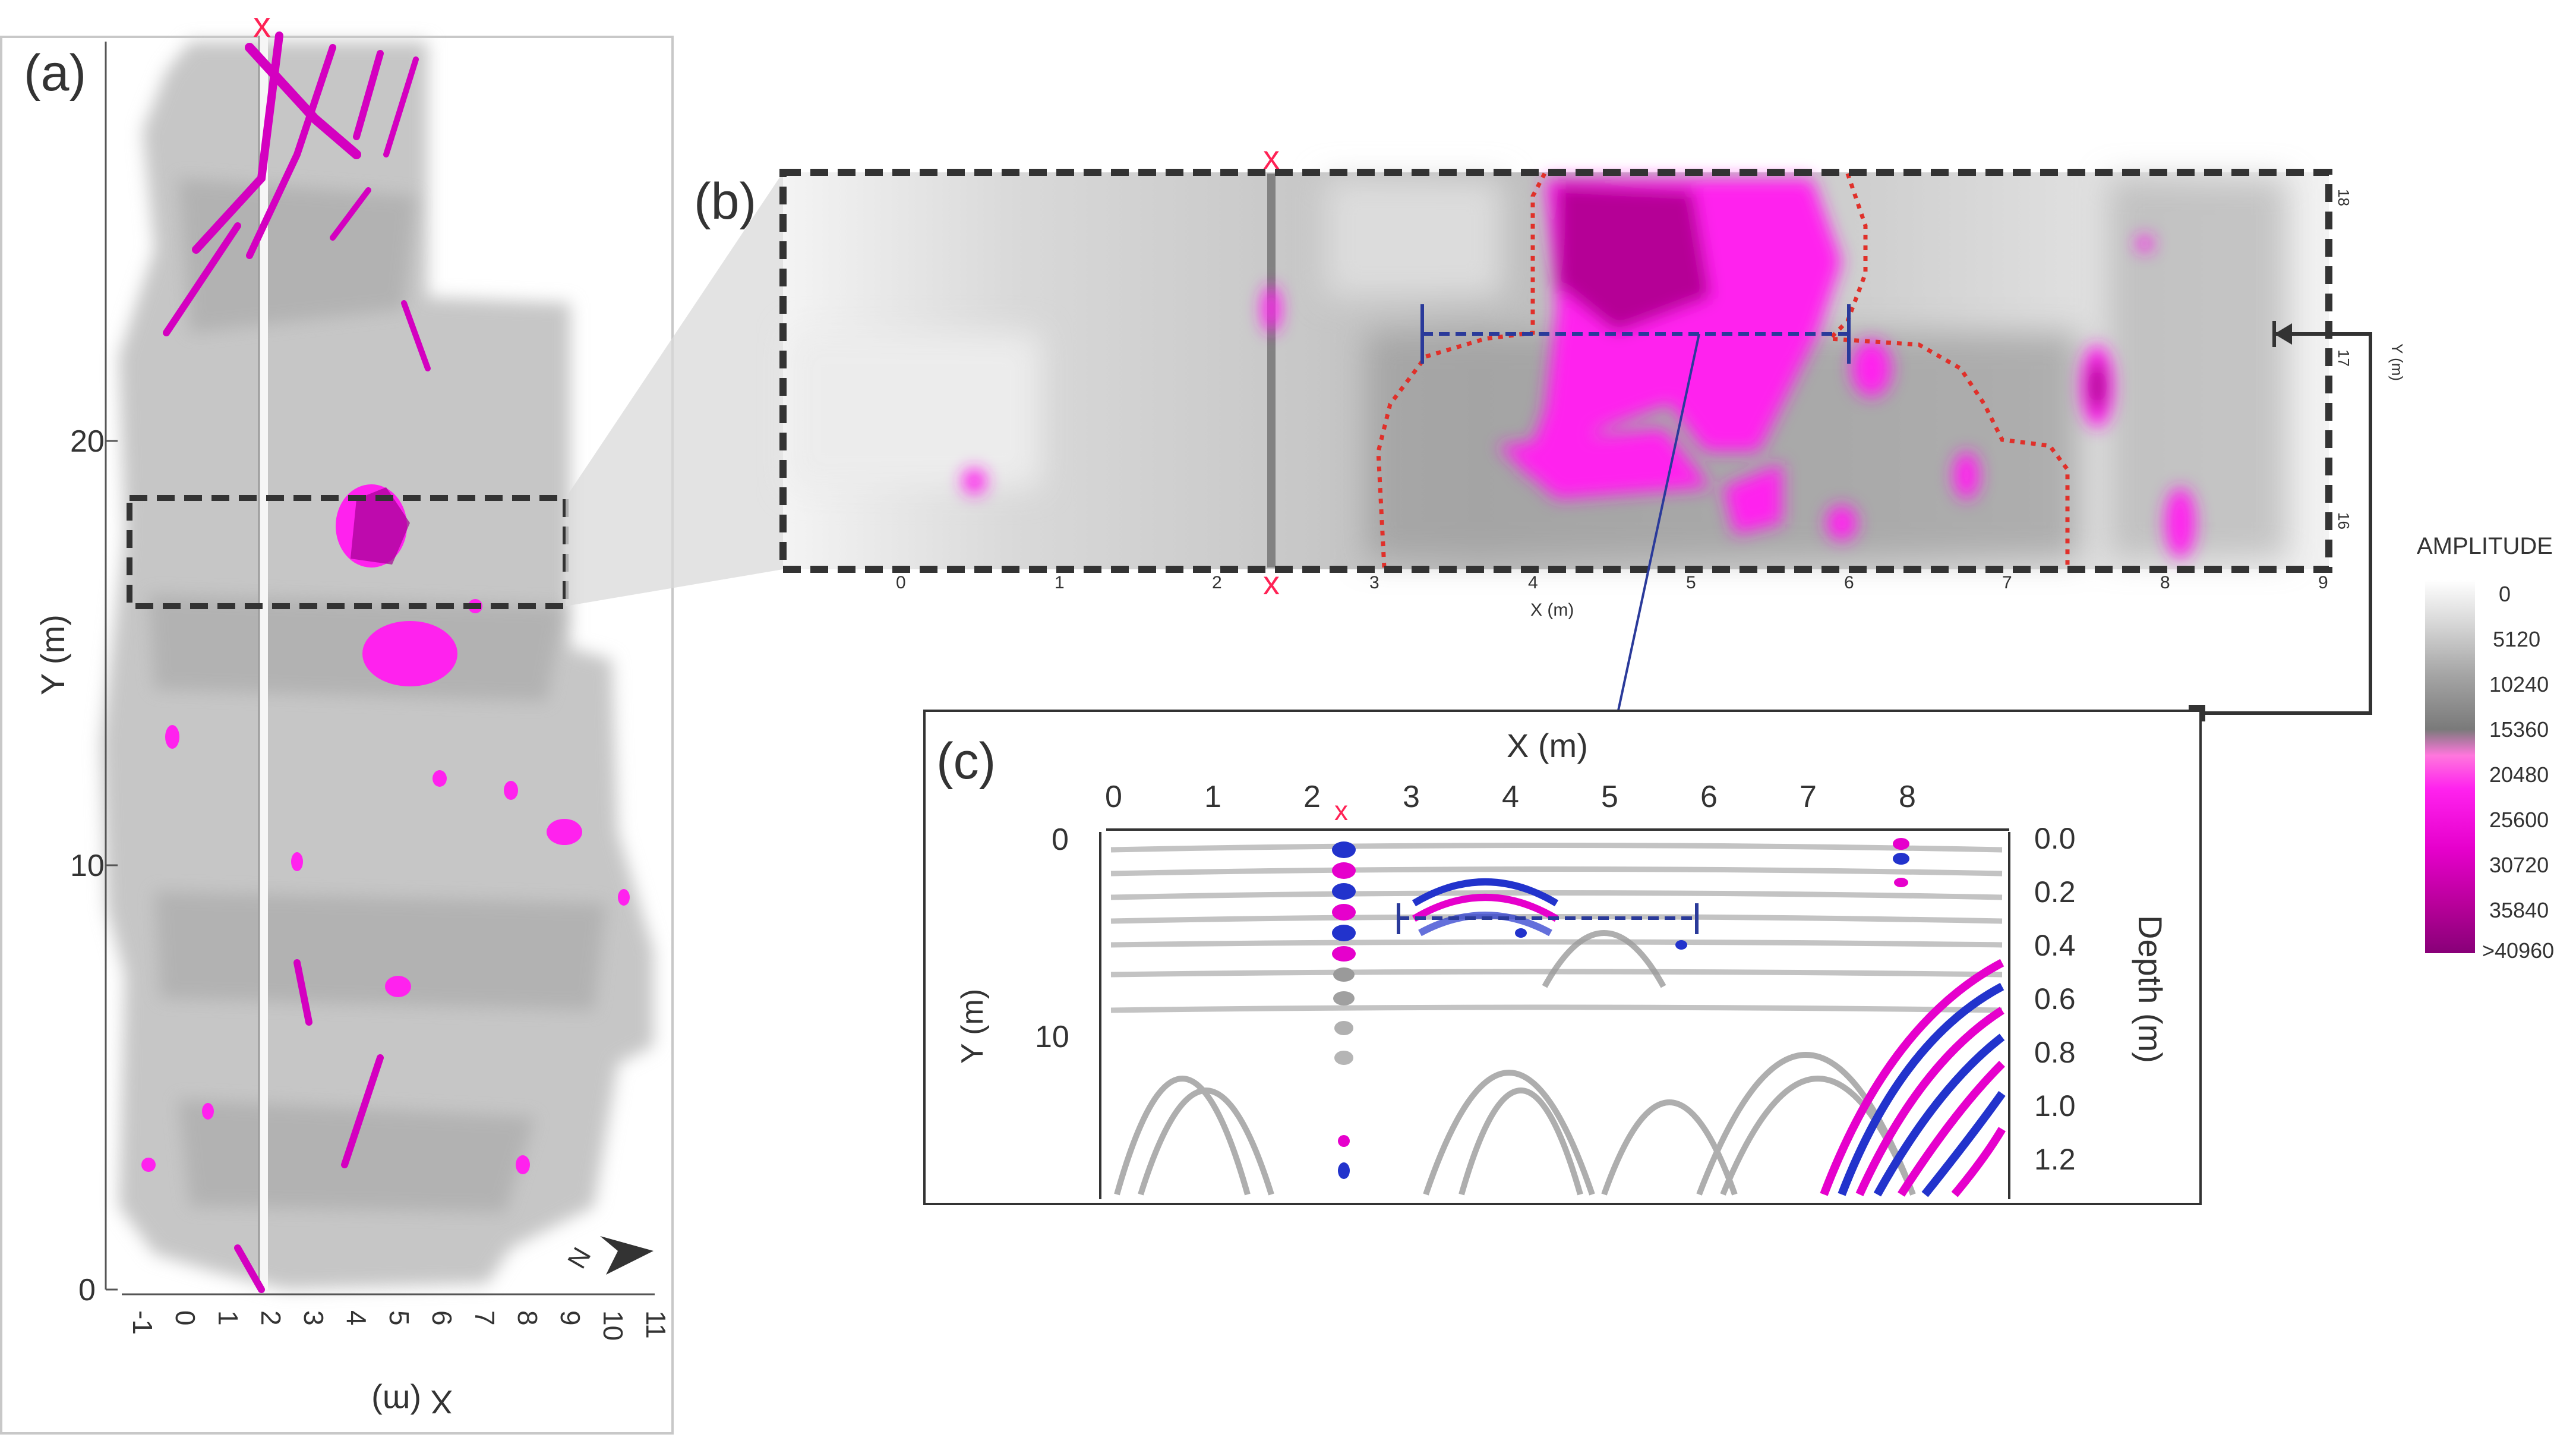 The image size is (2576, 1450). What do you see at coordinates (185, 1318) in the screenshot?
I see `panel-a-x-tick: 0` at bounding box center [185, 1318].